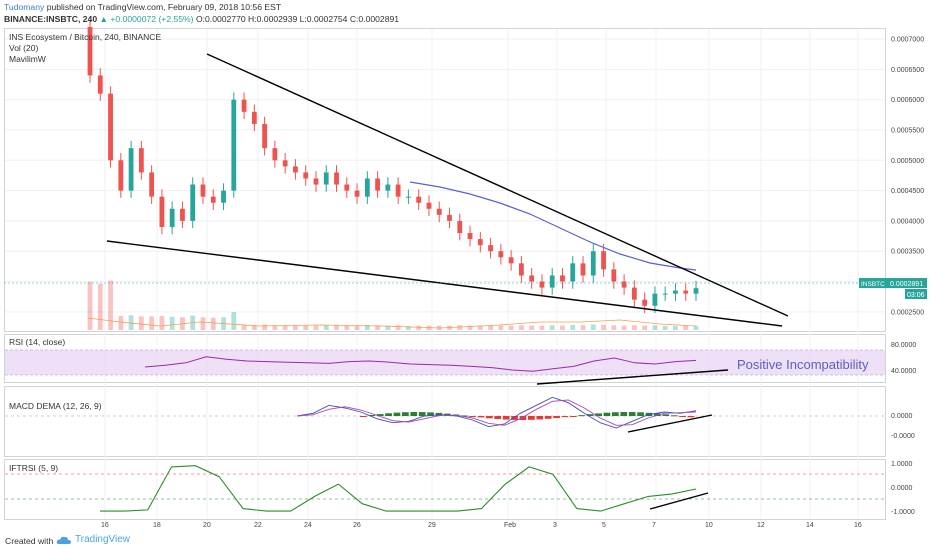 The width and height of the screenshot is (932, 550). What do you see at coordinates (258, 525) in the screenshot?
I see `time-tick: 22` at bounding box center [258, 525].